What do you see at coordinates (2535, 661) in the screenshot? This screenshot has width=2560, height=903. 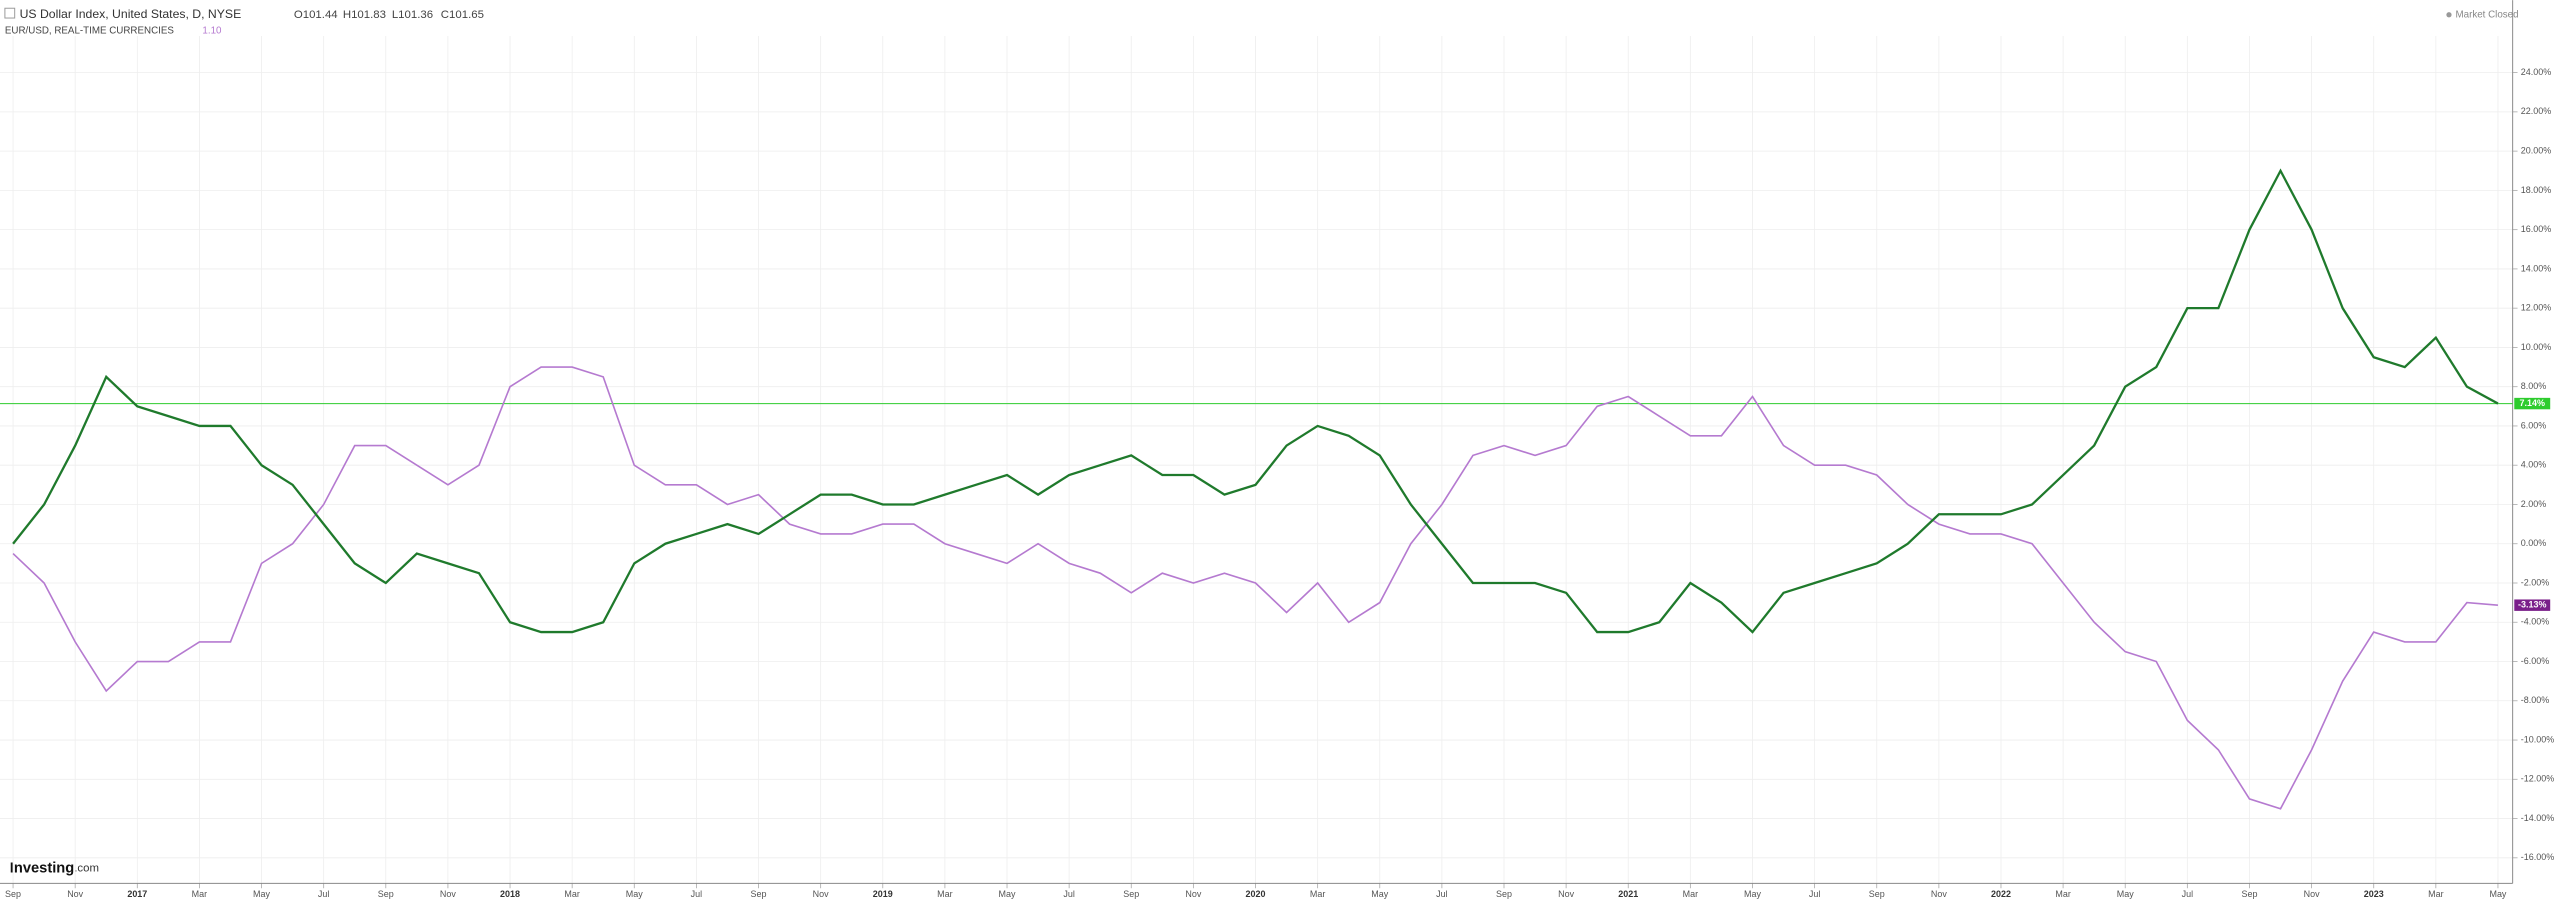 I see `y-tick-label: -6.00%` at bounding box center [2535, 661].